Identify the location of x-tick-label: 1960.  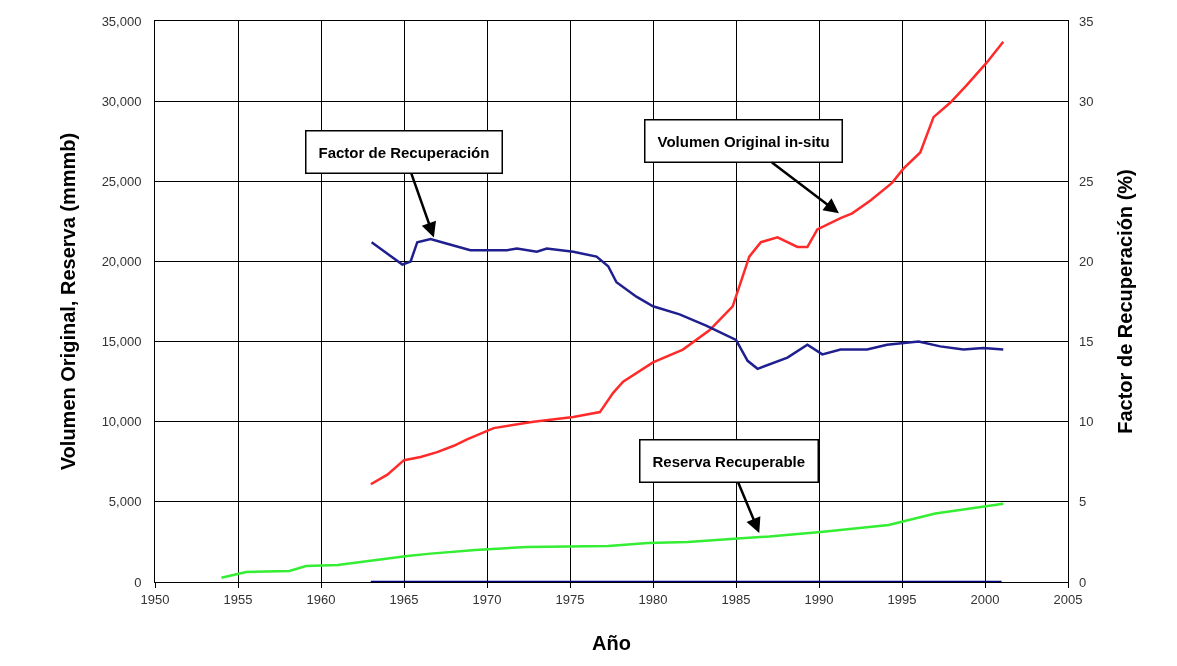
(321, 599).